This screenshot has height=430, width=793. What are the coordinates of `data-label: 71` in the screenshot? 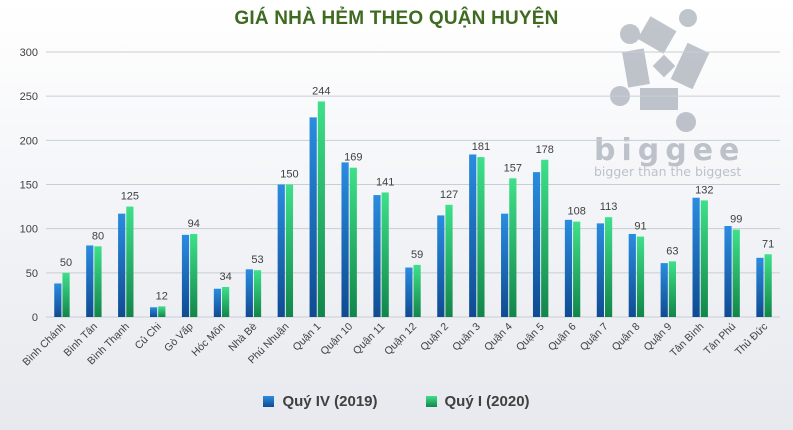 It's located at (768, 244).